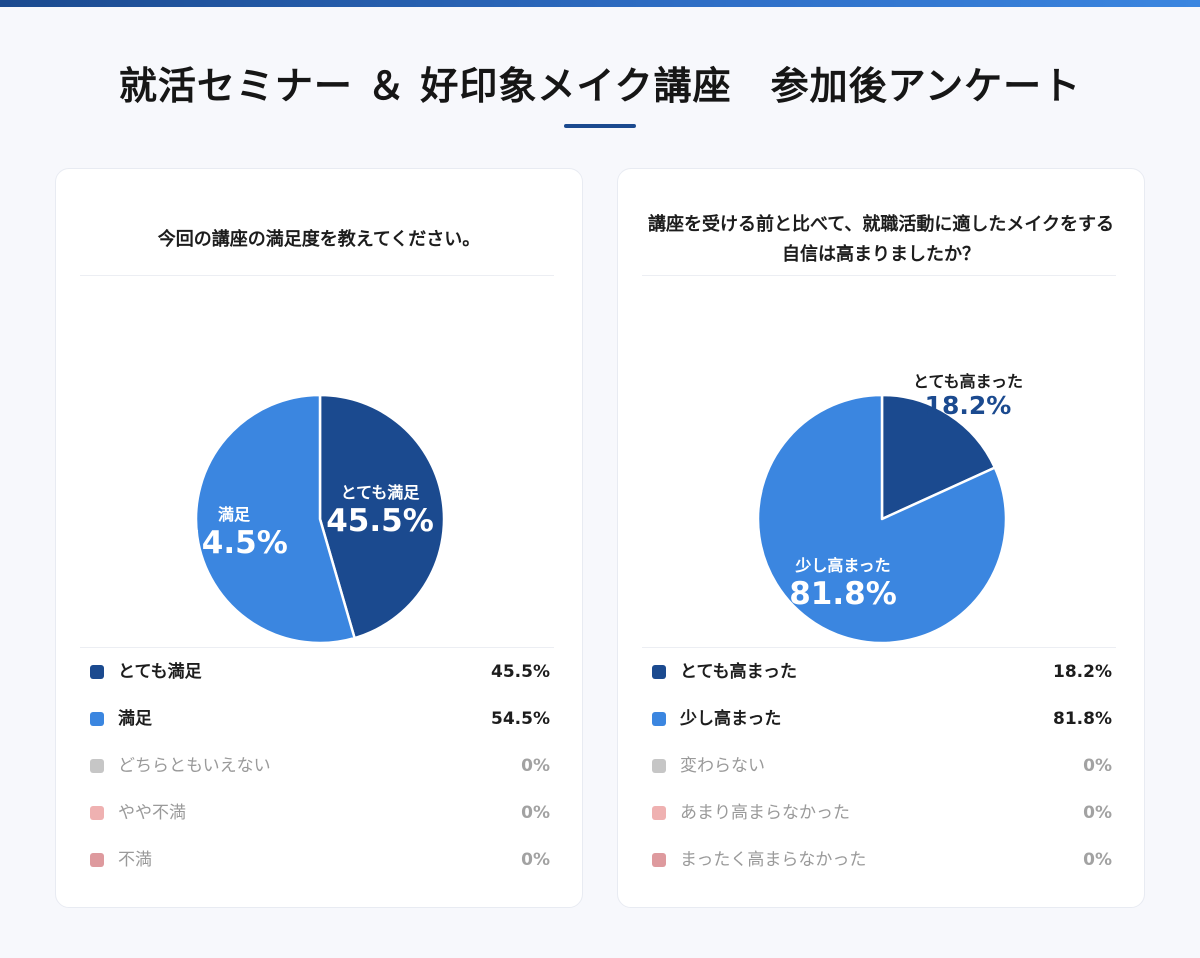 The height and width of the screenshot is (958, 1200). Describe the element at coordinates (882, 813) in the screenshot. I see `legend-row: あまり高まらなかった 0%` at that location.